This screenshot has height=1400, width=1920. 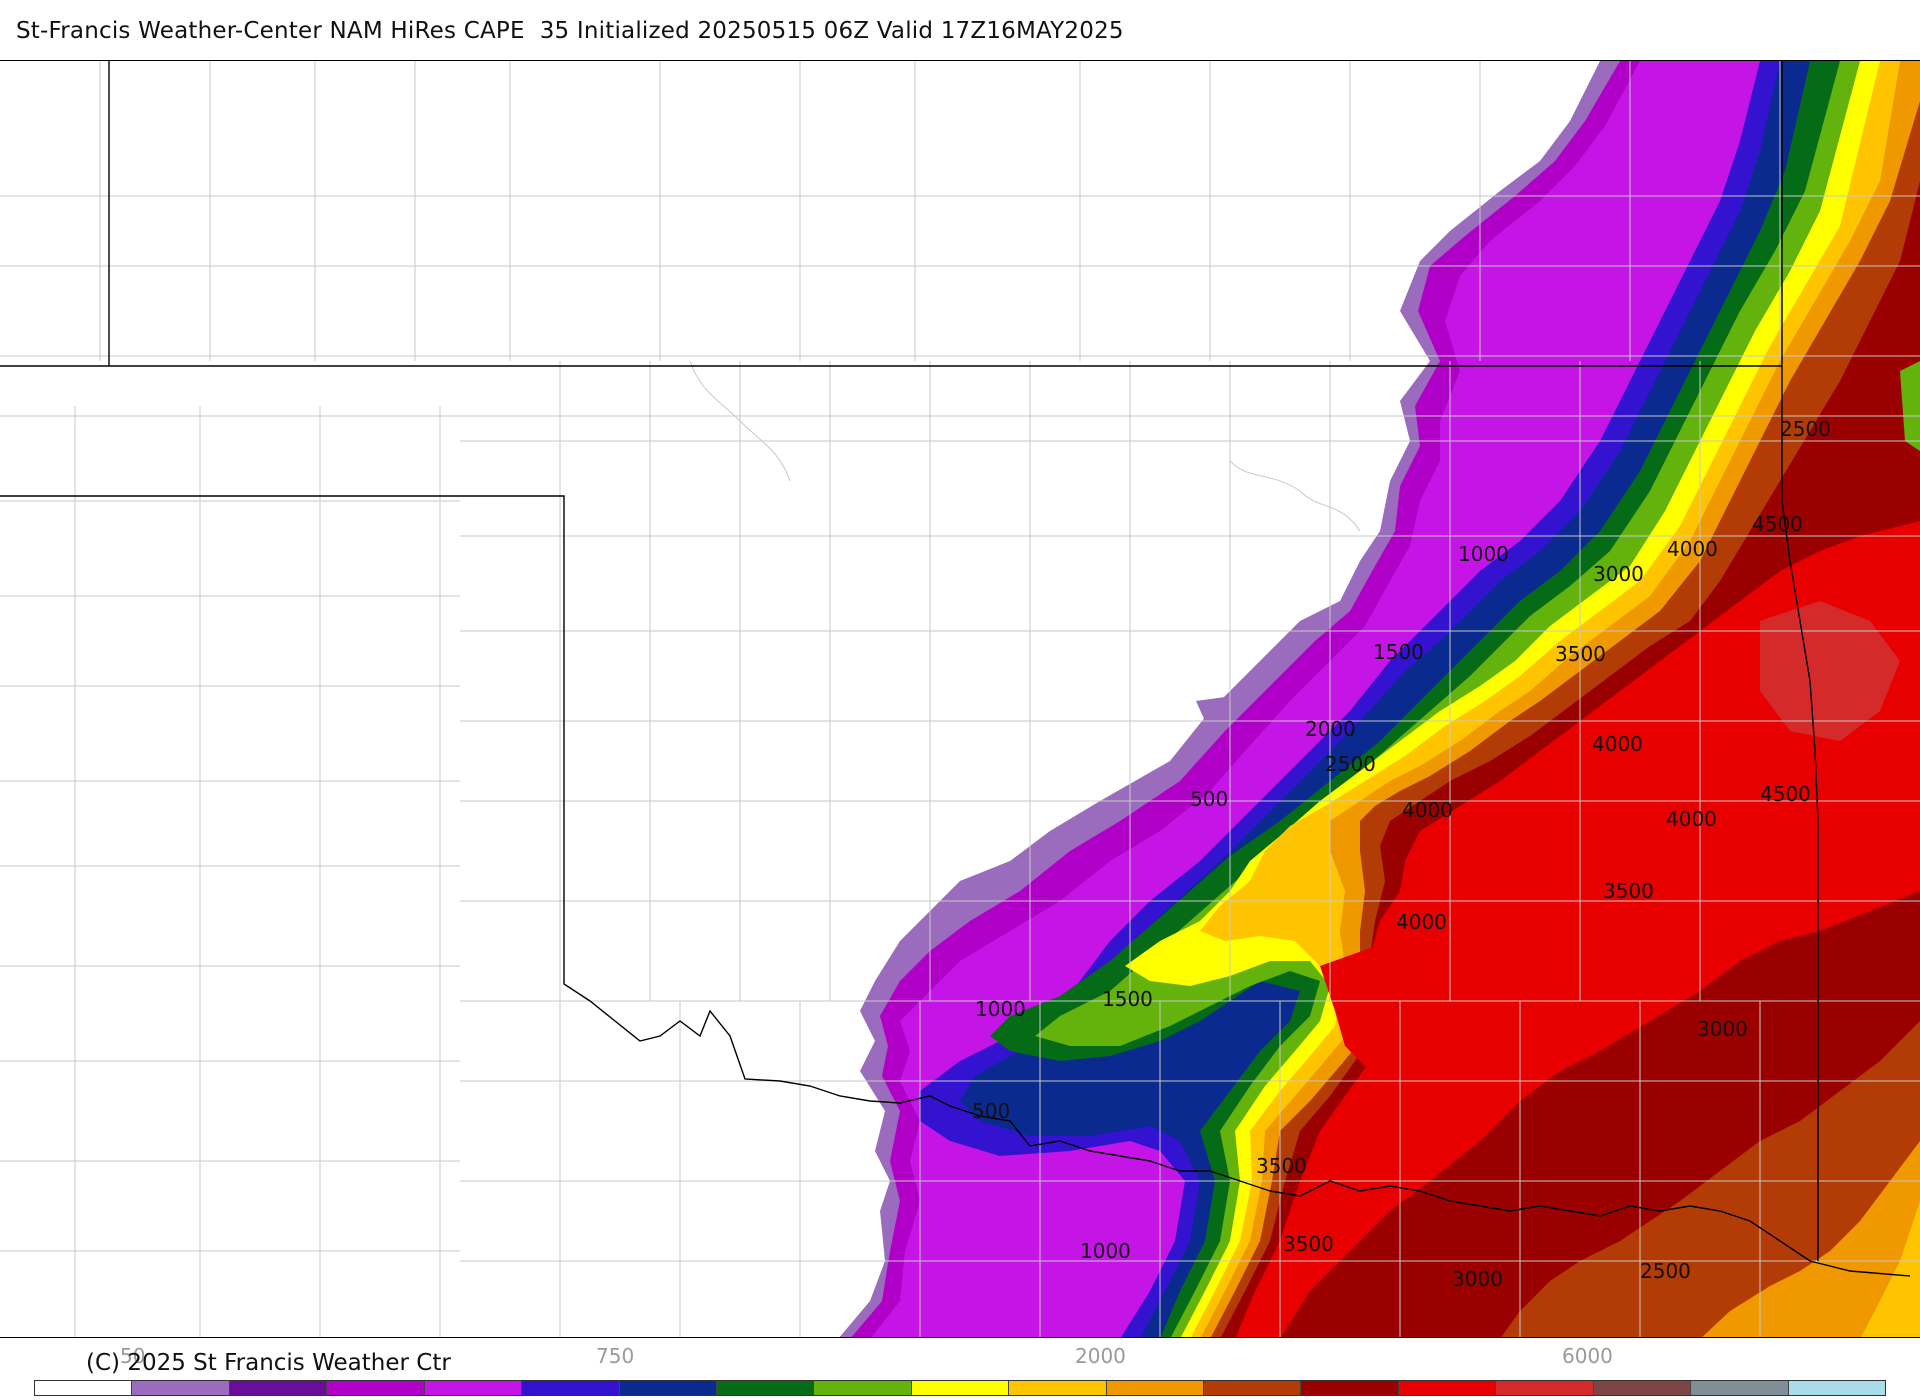 I want to click on copyright-notice: (C) 2025 St Francis Weather Ctr, so click(x=268, y=1363).